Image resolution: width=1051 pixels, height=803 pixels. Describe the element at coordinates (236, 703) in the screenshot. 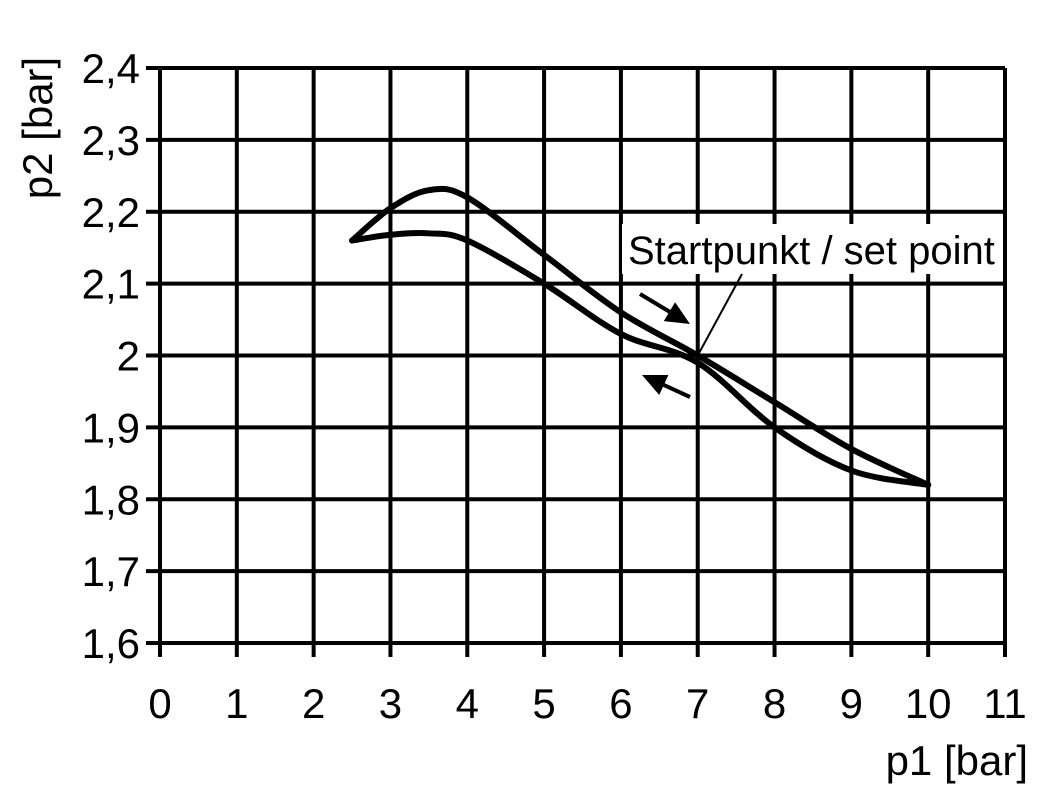

I see `x-tick-label: 1` at that location.